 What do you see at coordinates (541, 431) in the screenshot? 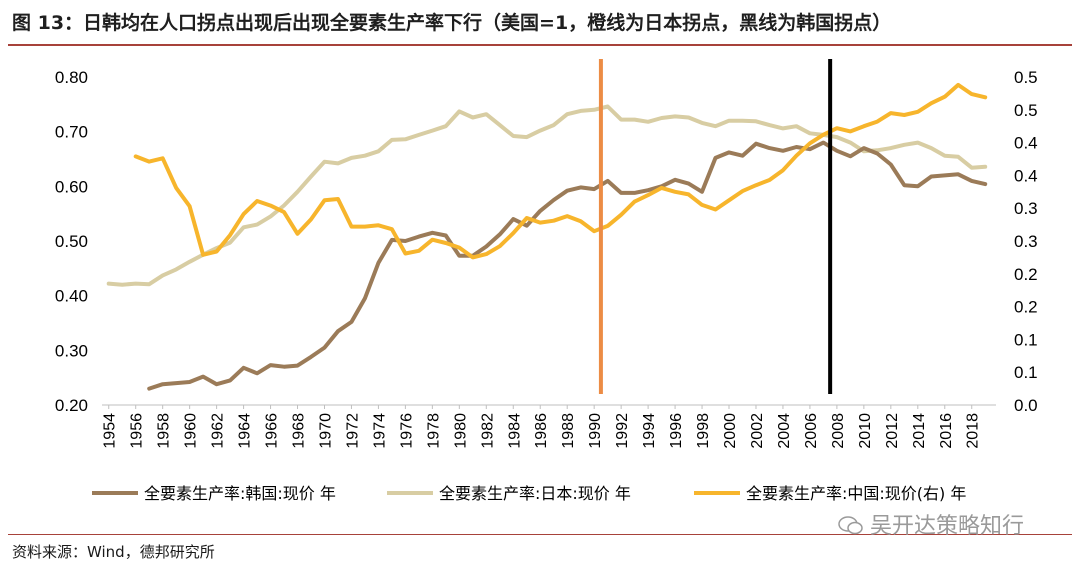
I see `x-tick-label: 1986` at bounding box center [541, 431].